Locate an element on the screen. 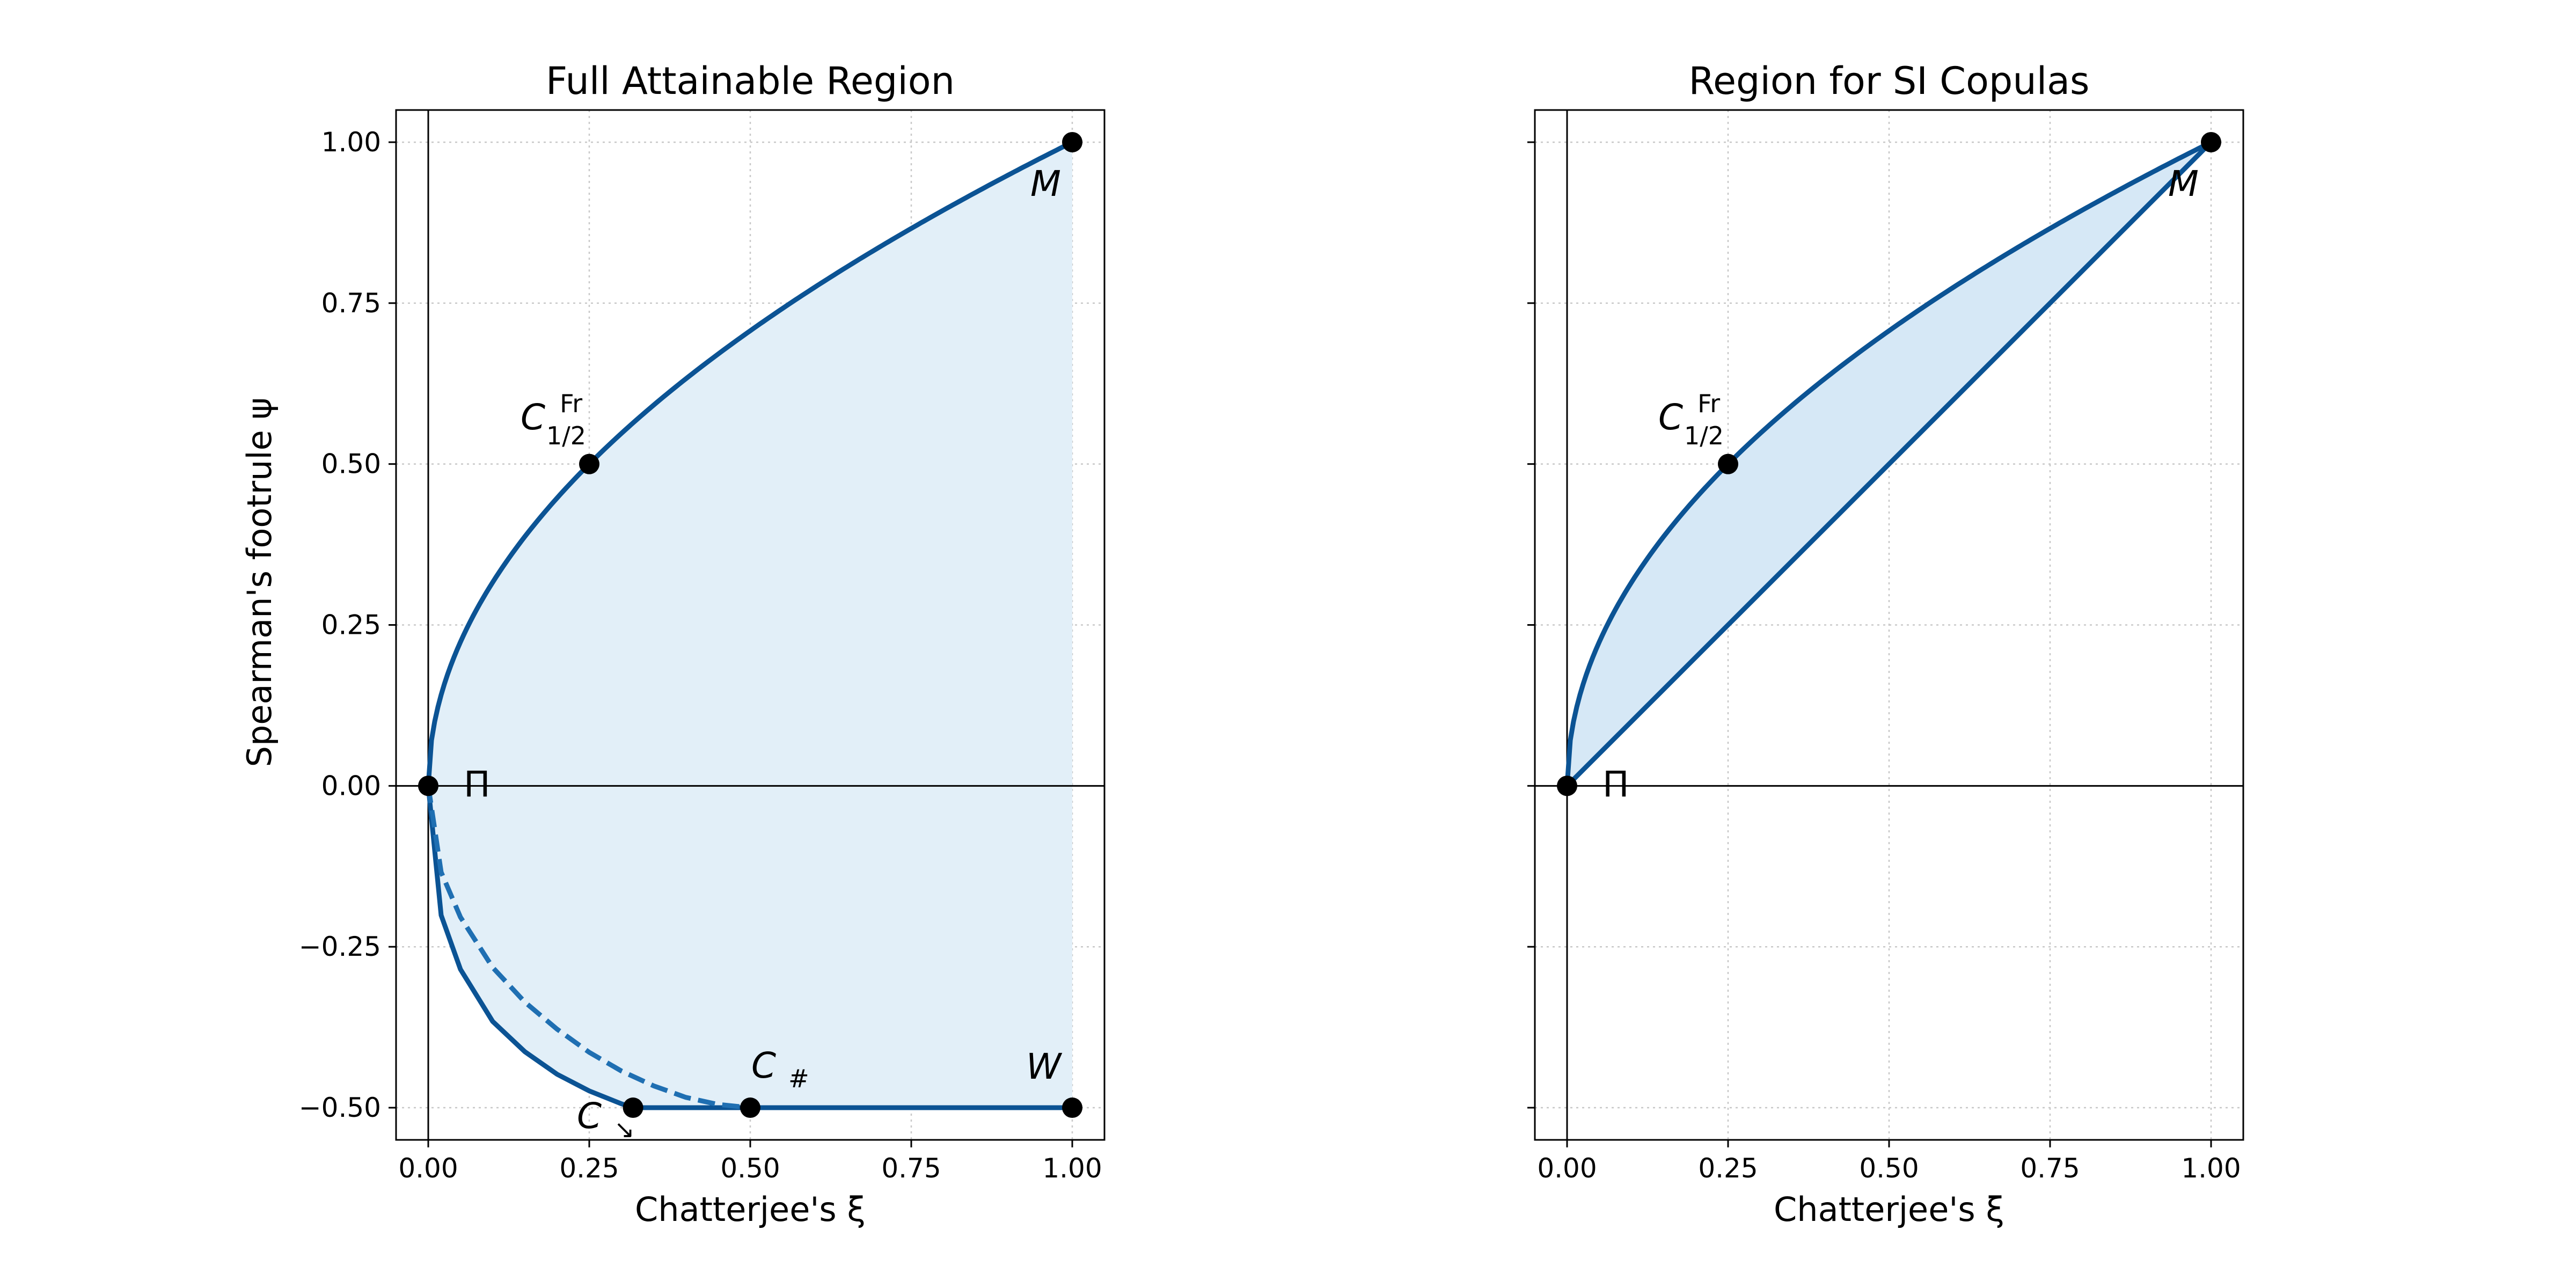  label-C-searrow: C ↘ is located at coordinates (606, 1119).